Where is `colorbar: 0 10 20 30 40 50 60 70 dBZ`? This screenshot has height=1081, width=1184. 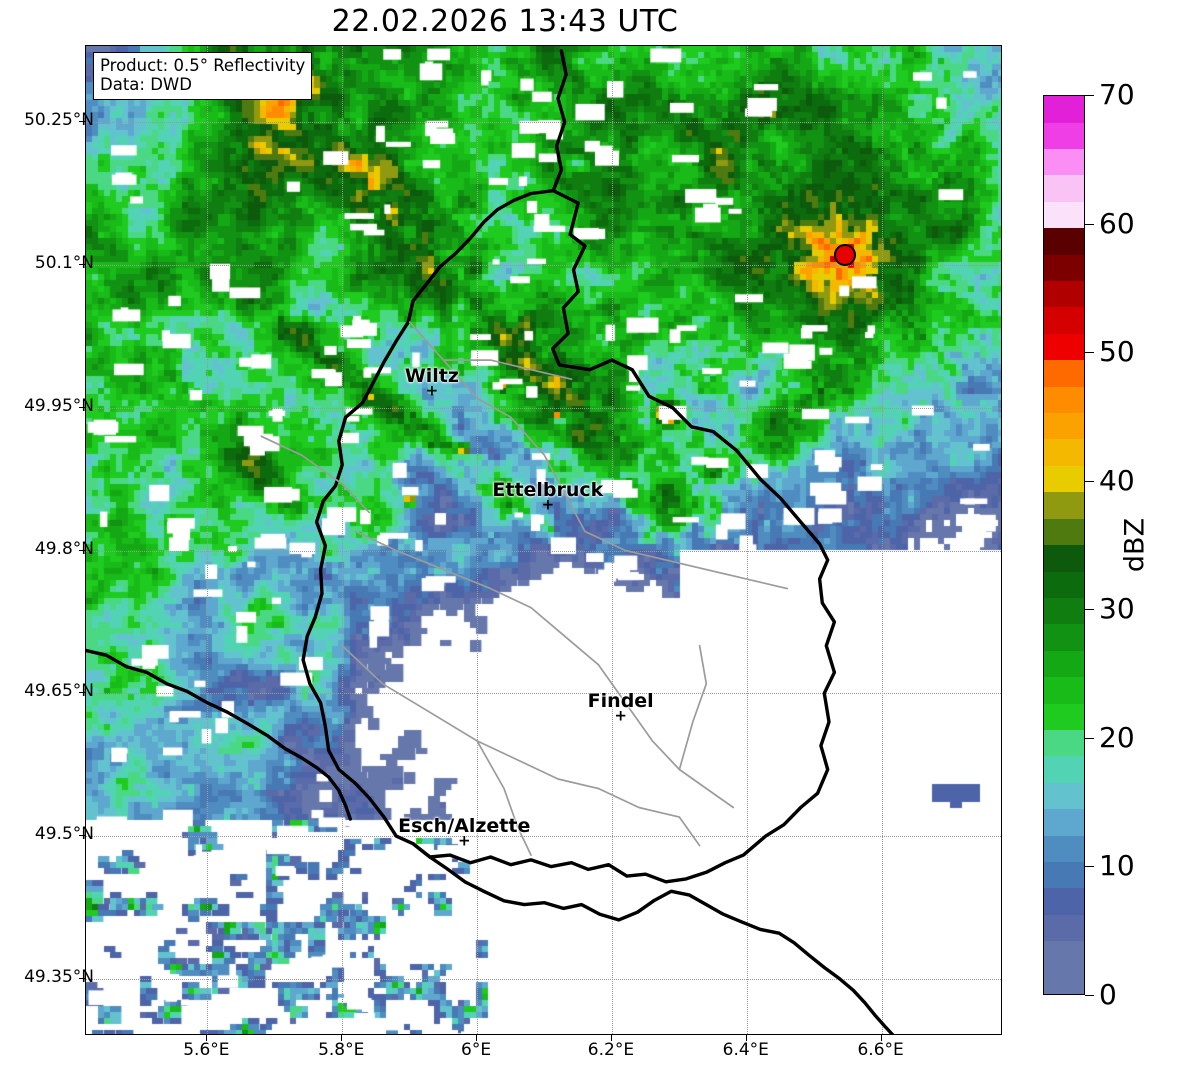 colorbar: 0 10 20 30 40 50 60 70 dBZ is located at coordinates (1113, 545).